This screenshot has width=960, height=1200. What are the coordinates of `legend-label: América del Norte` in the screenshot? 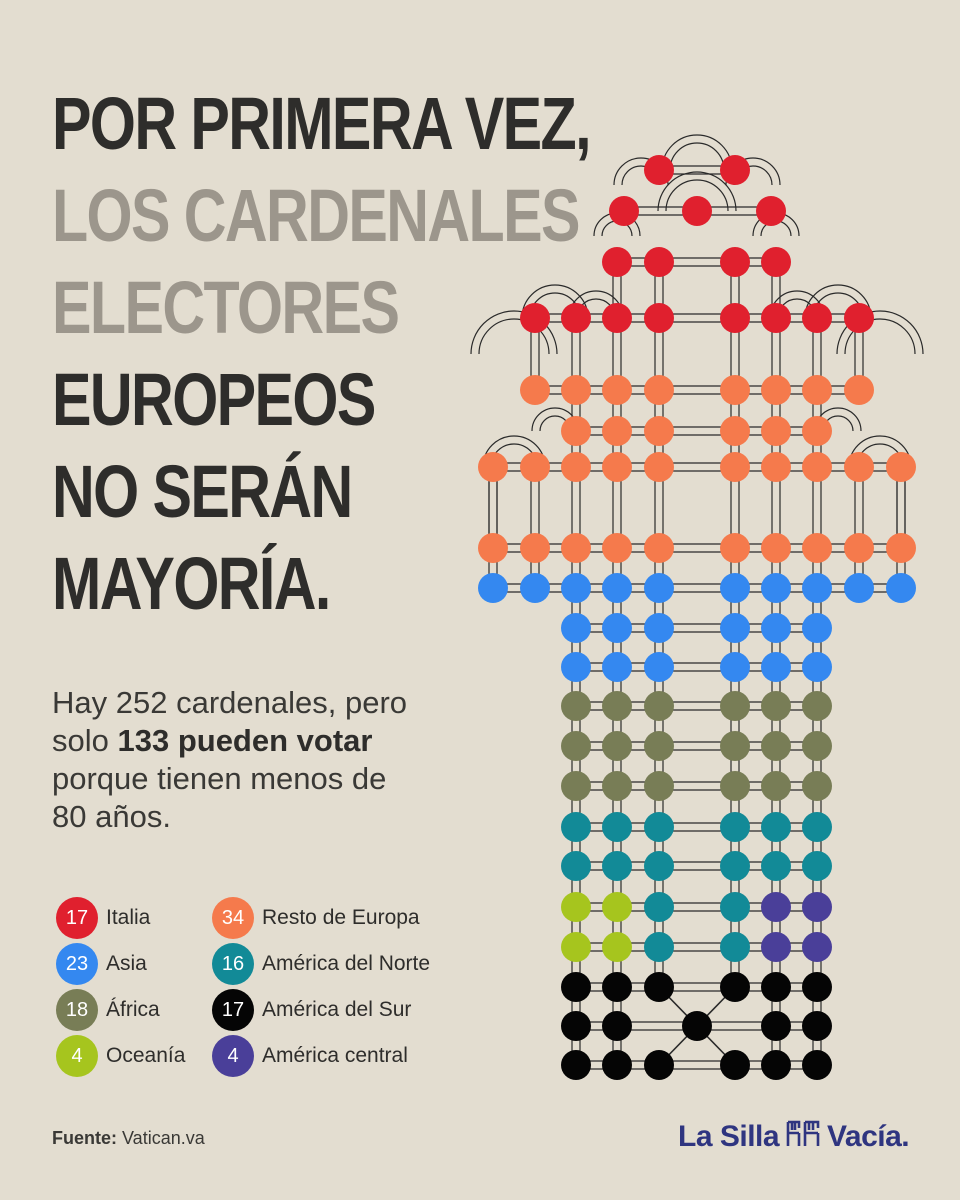 It's located at (346, 963).